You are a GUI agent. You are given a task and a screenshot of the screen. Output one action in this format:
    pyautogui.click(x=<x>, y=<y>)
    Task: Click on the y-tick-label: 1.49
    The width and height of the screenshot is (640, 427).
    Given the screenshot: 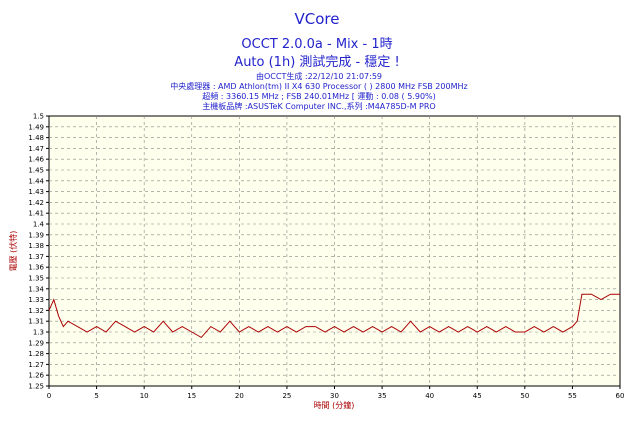 What is the action you would take?
    pyautogui.click(x=36, y=127)
    